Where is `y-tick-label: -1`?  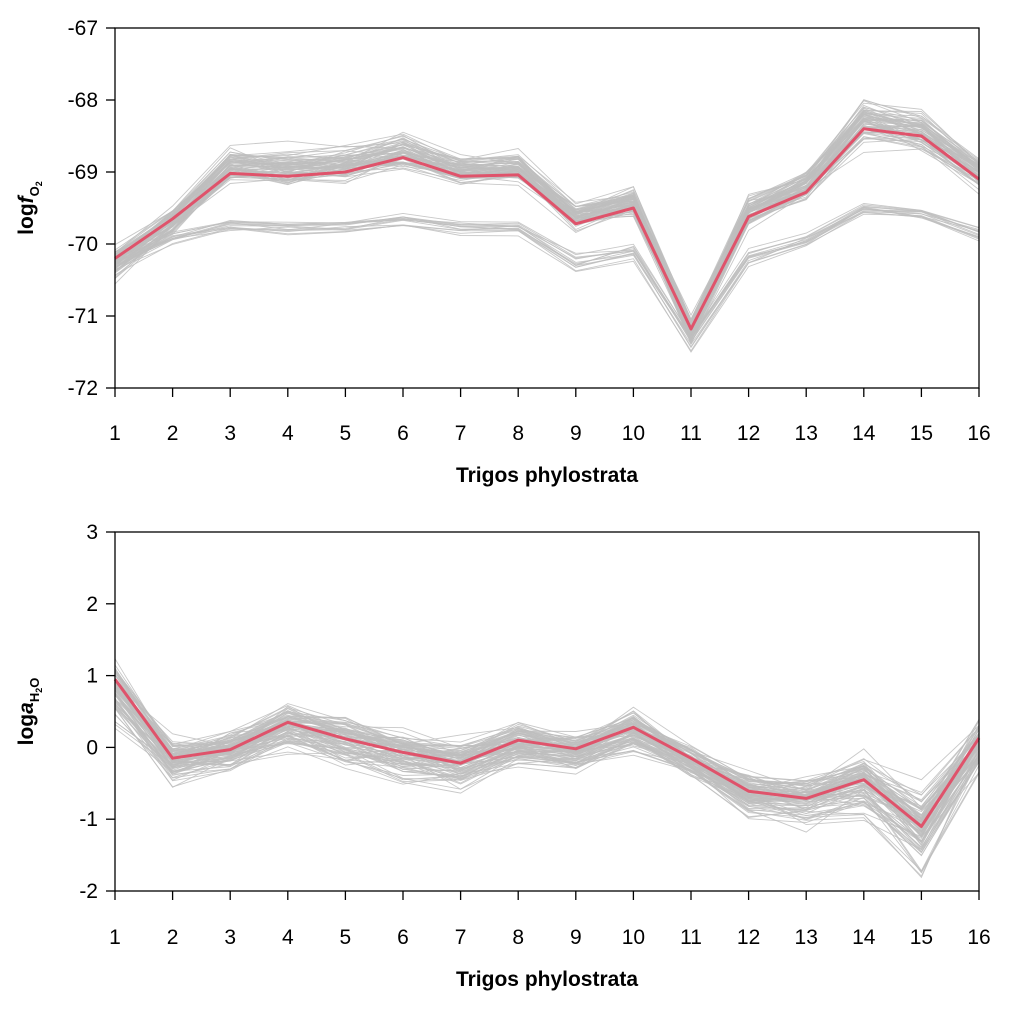 y-tick-label: -1 is located at coordinates (88, 819).